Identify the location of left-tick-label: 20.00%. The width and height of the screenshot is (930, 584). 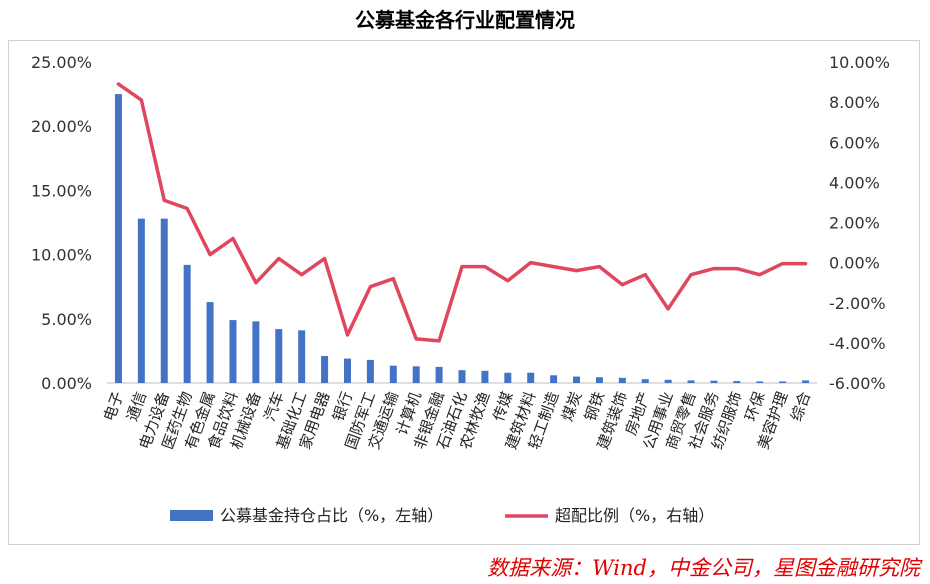
(61, 126).